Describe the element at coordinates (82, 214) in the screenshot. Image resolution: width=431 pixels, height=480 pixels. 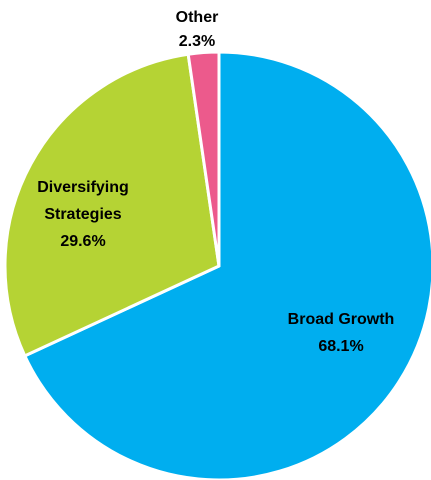
I see `diversifying-name-label-line2: Strategies` at that location.